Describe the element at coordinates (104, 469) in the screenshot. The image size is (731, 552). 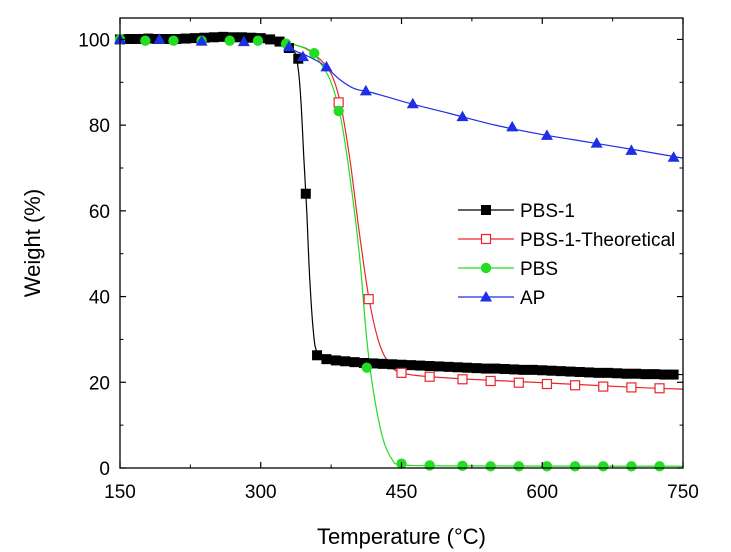
I see `y-tick-label: 0` at that location.